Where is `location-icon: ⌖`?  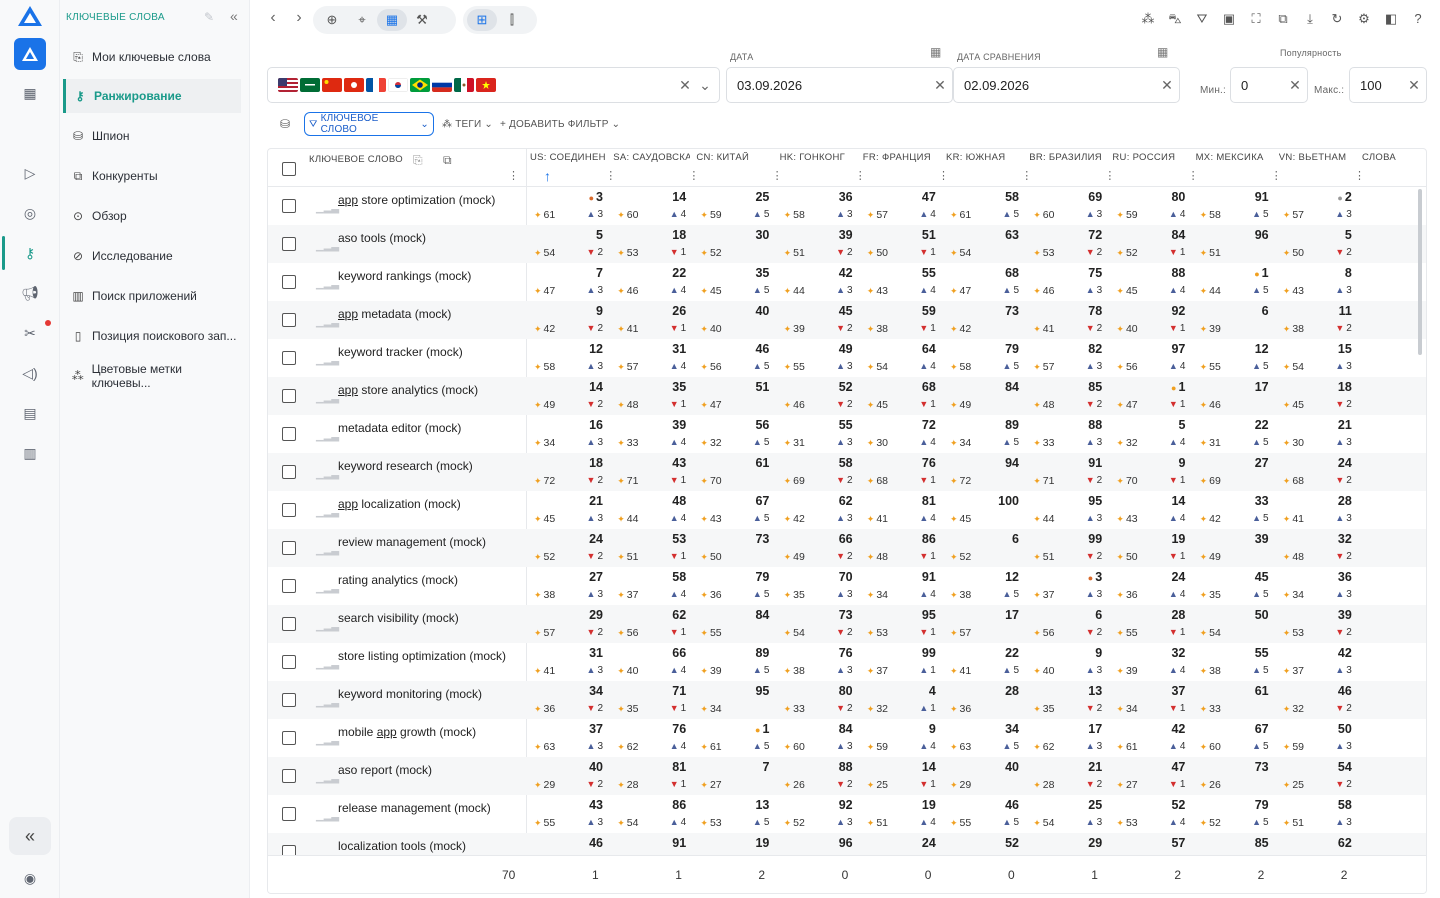
location-icon: ⌖ is located at coordinates (362, 19).